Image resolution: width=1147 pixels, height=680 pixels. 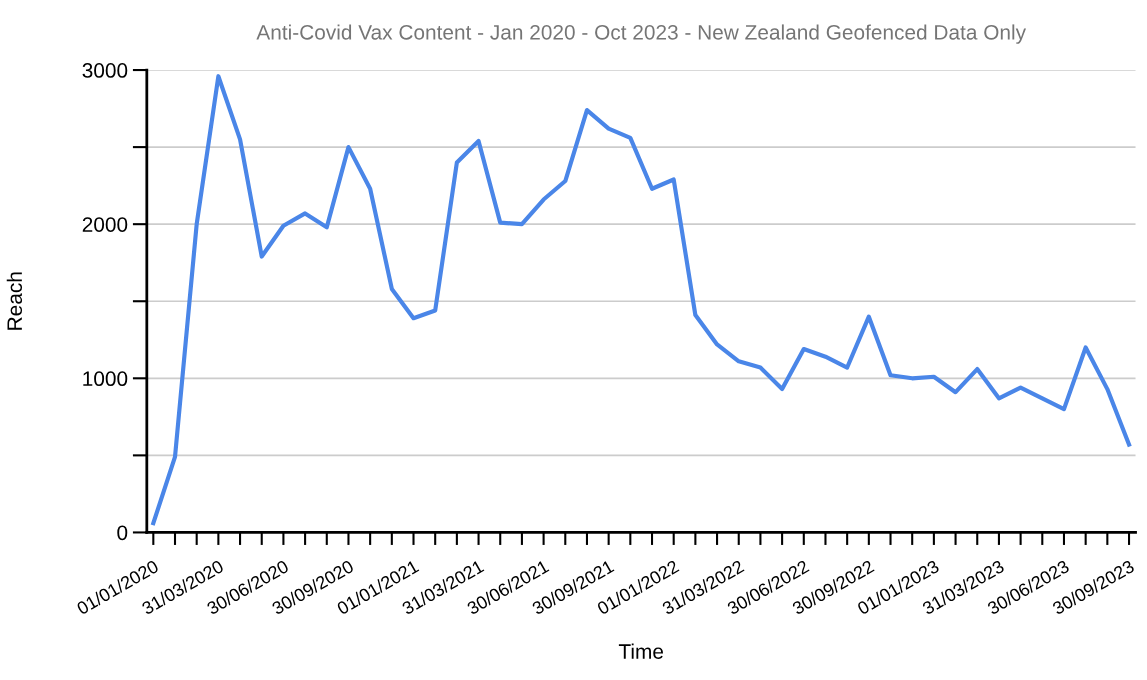 I want to click on x-axis-title: Time, so click(x=641, y=651).